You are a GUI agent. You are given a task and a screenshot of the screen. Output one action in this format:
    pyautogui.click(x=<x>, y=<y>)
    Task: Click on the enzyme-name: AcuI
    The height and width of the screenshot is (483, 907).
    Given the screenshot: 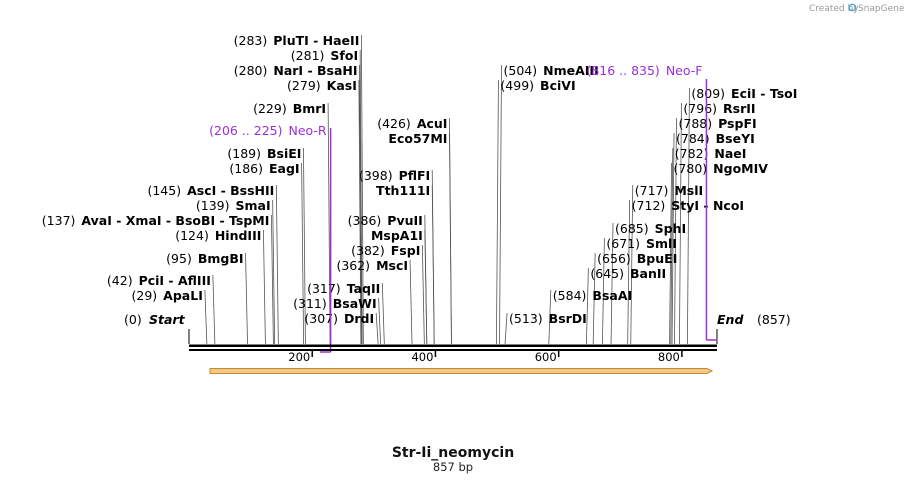 What is the action you would take?
    pyautogui.click(x=432, y=123)
    